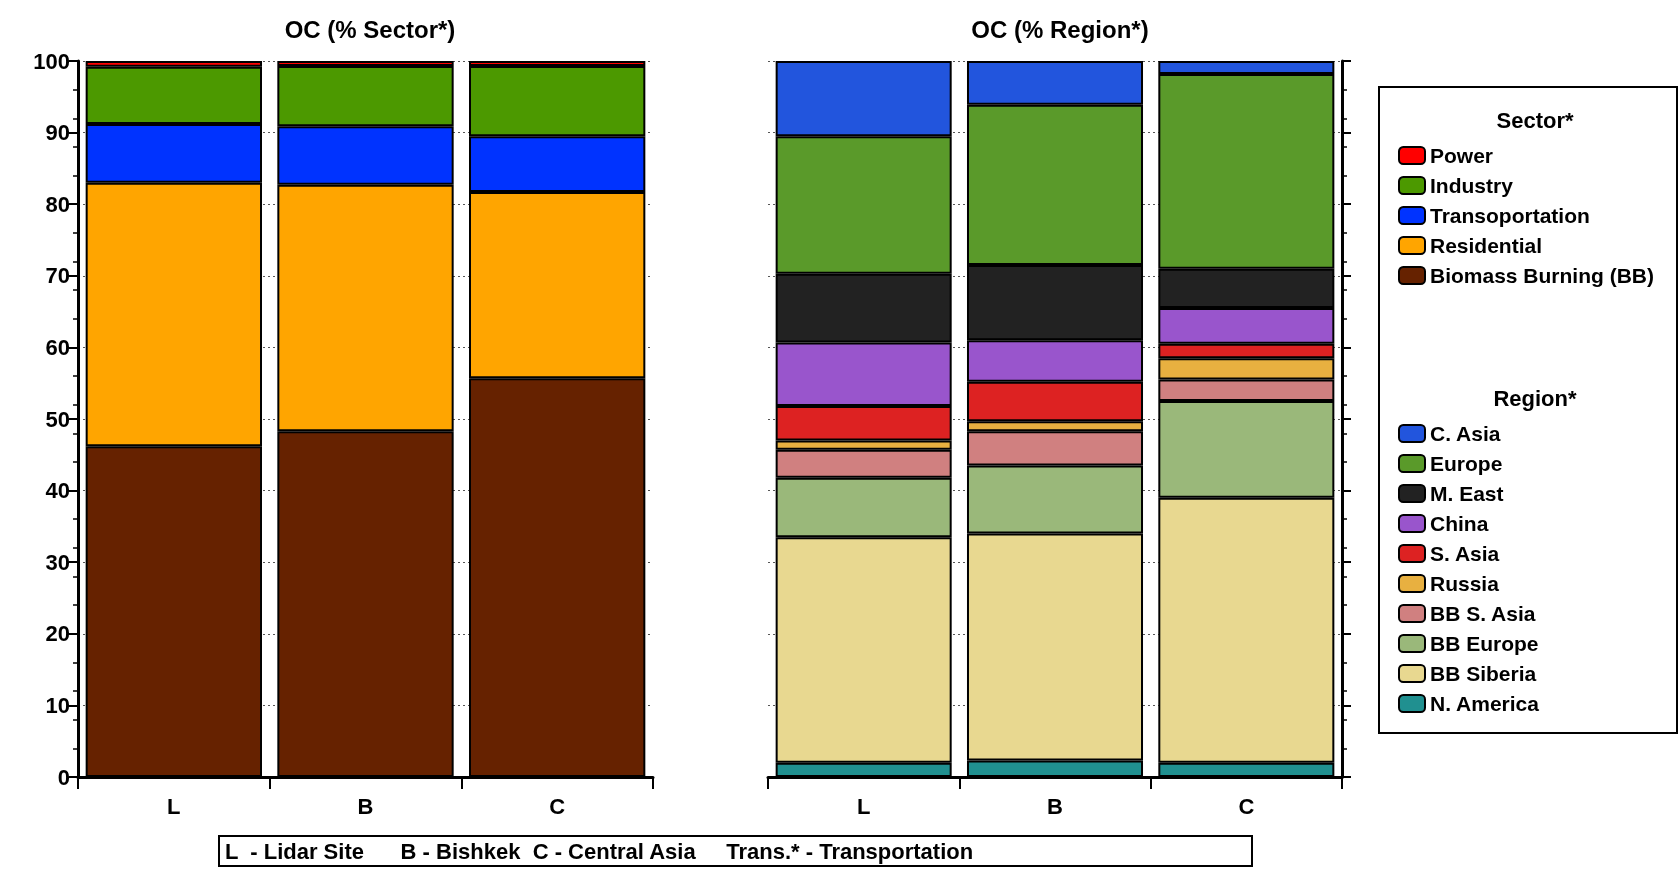 The width and height of the screenshot is (1680, 875). I want to click on y-tick-label: 20, so click(57, 634).